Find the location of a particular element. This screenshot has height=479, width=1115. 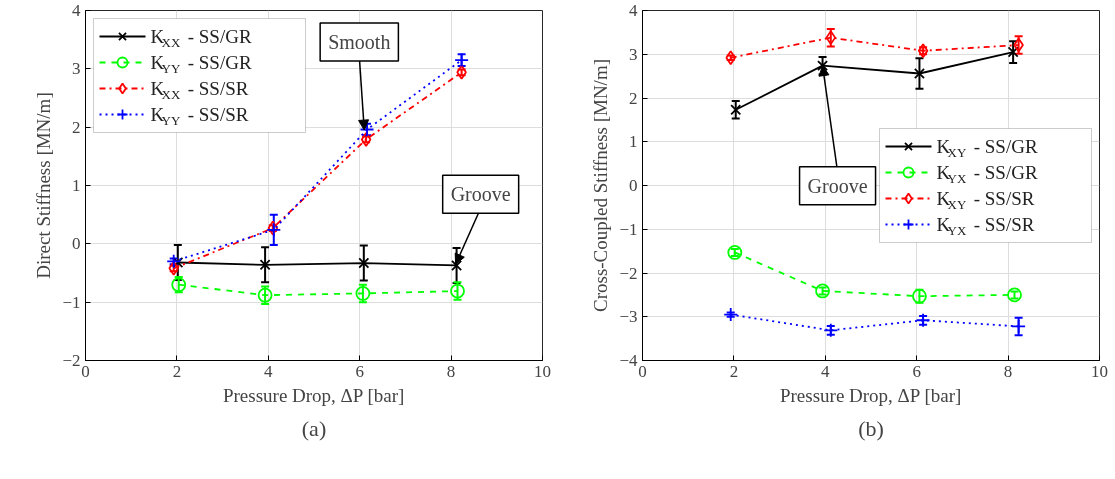

y-axis-title: Direct Stiffness [MN/m] is located at coordinates (44, 185).